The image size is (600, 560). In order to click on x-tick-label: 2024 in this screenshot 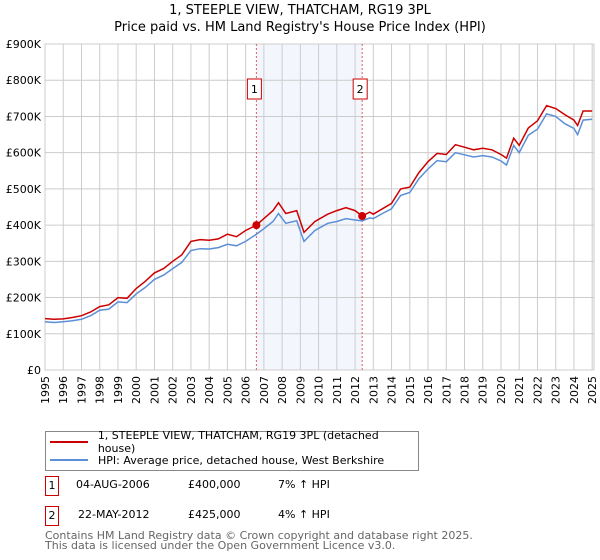, I will do `click(574, 390)`.